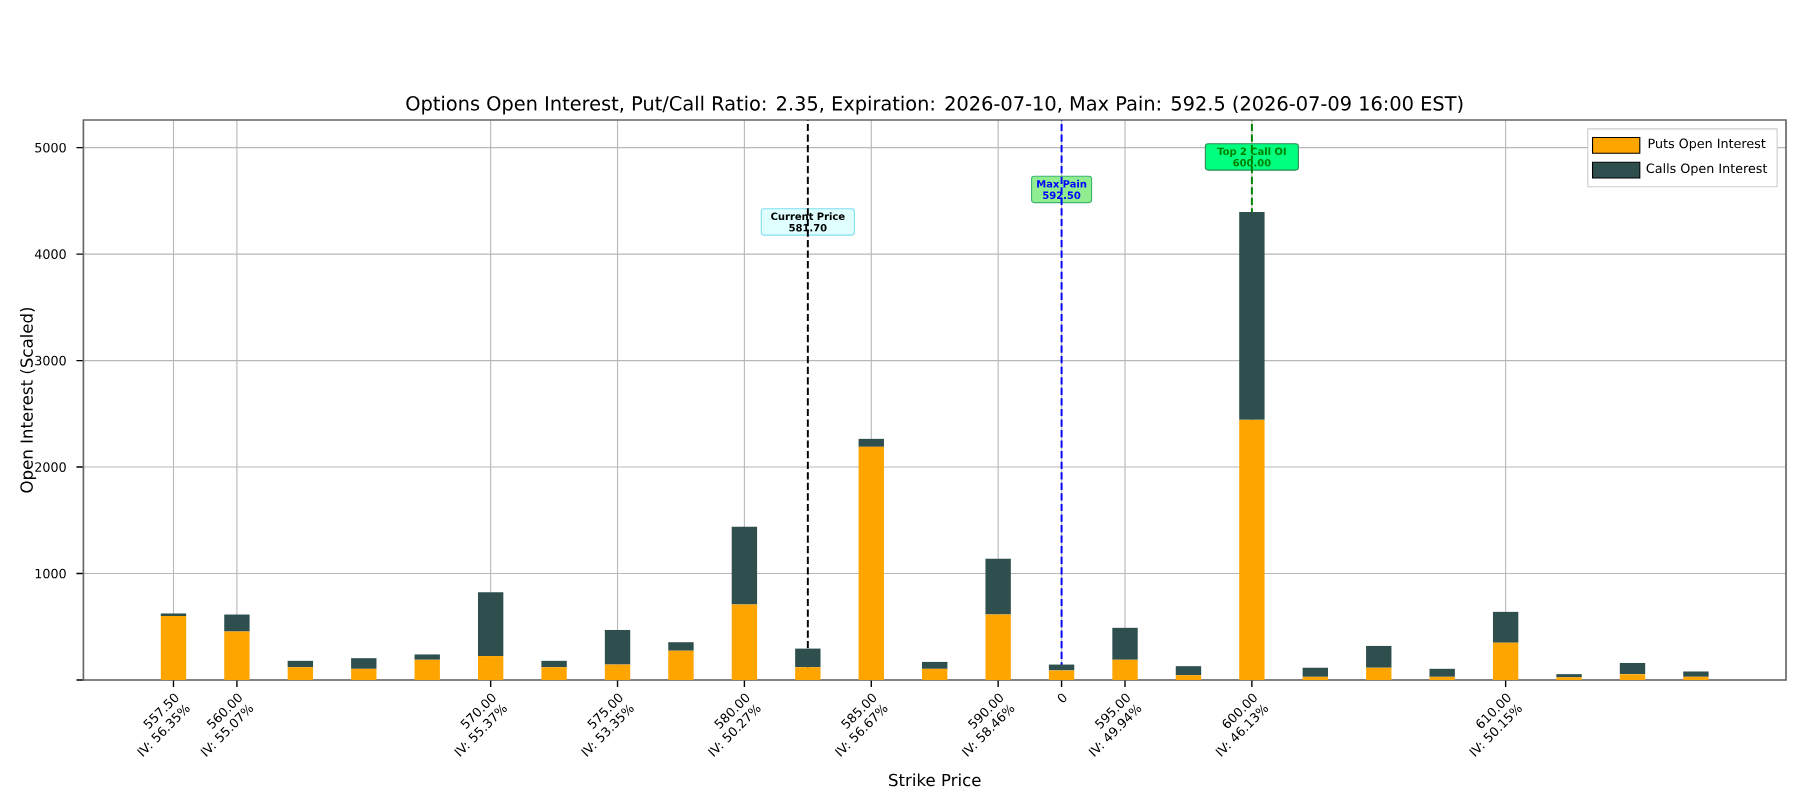  What do you see at coordinates (28, 400) in the screenshot?
I see `y-axis-title: Open Interest (Scaled)` at bounding box center [28, 400].